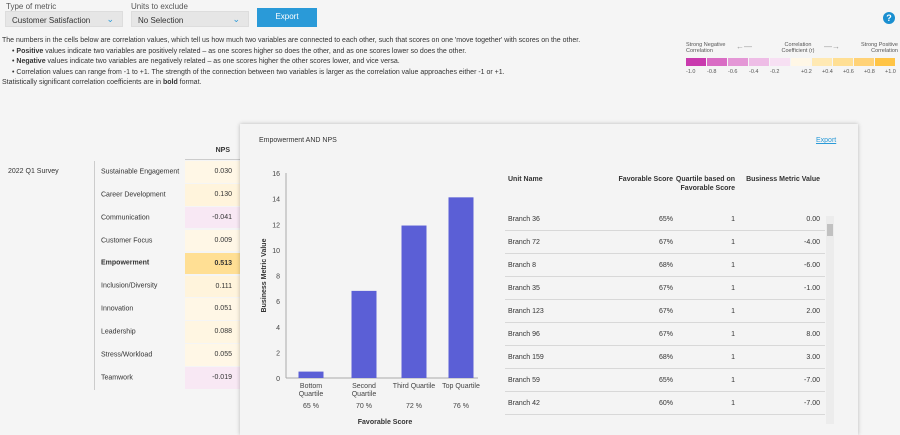 The height and width of the screenshot is (435, 900). What do you see at coordinates (212, 263) in the screenshot?
I see `correlation-value: 0.513` at bounding box center [212, 263].